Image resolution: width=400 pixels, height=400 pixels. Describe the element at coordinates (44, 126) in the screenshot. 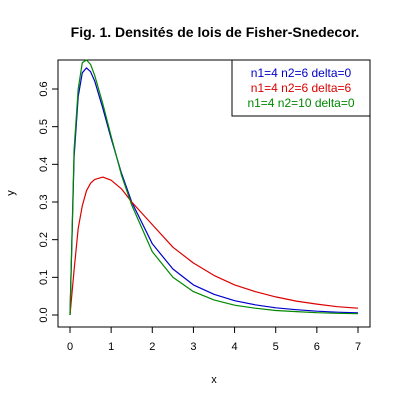

I see `y-tick-label: 0.5` at that location.